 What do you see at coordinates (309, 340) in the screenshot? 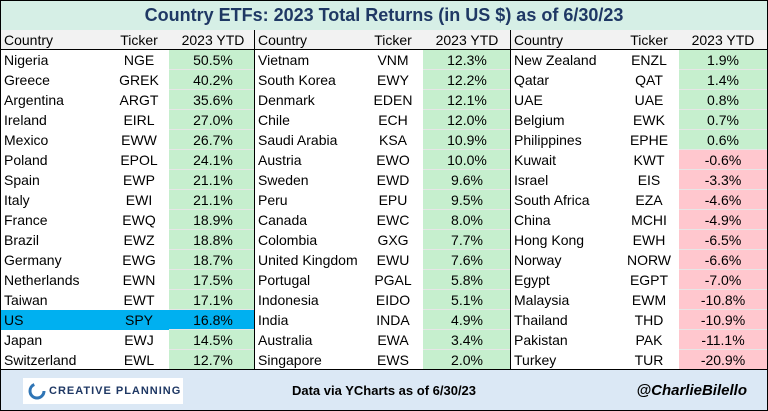
I see `country: Australia` at bounding box center [309, 340].